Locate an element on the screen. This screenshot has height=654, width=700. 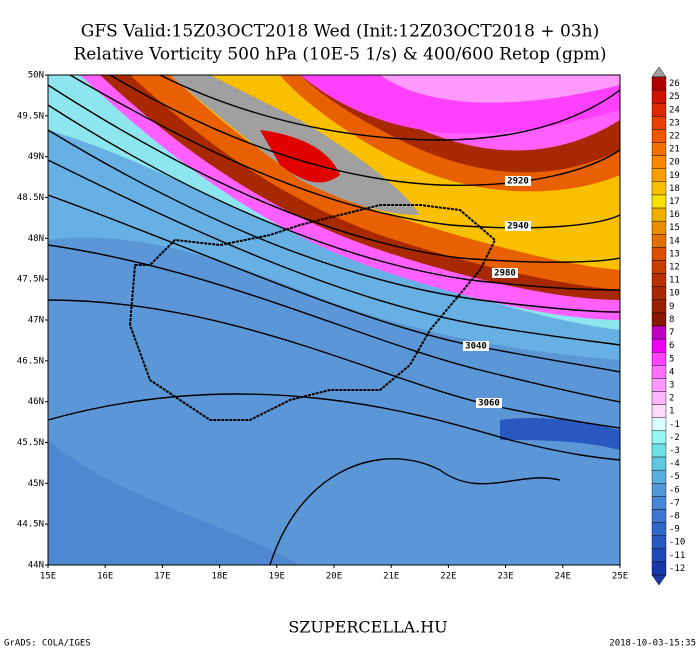
colorbar-label: 2 is located at coordinates (671, 399).